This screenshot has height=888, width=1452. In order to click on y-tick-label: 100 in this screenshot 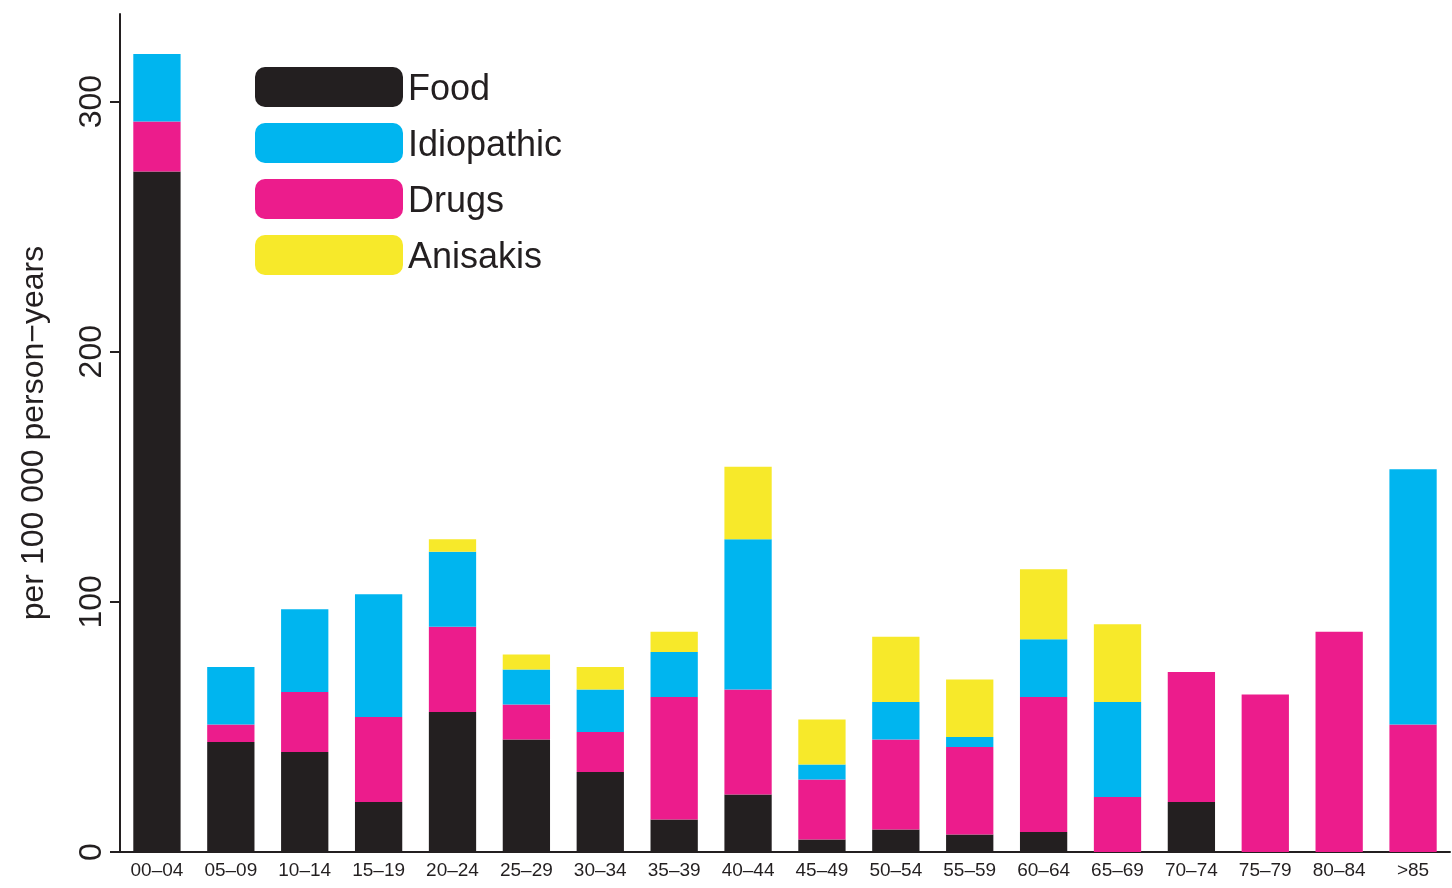, I will do `click(90, 602)`.